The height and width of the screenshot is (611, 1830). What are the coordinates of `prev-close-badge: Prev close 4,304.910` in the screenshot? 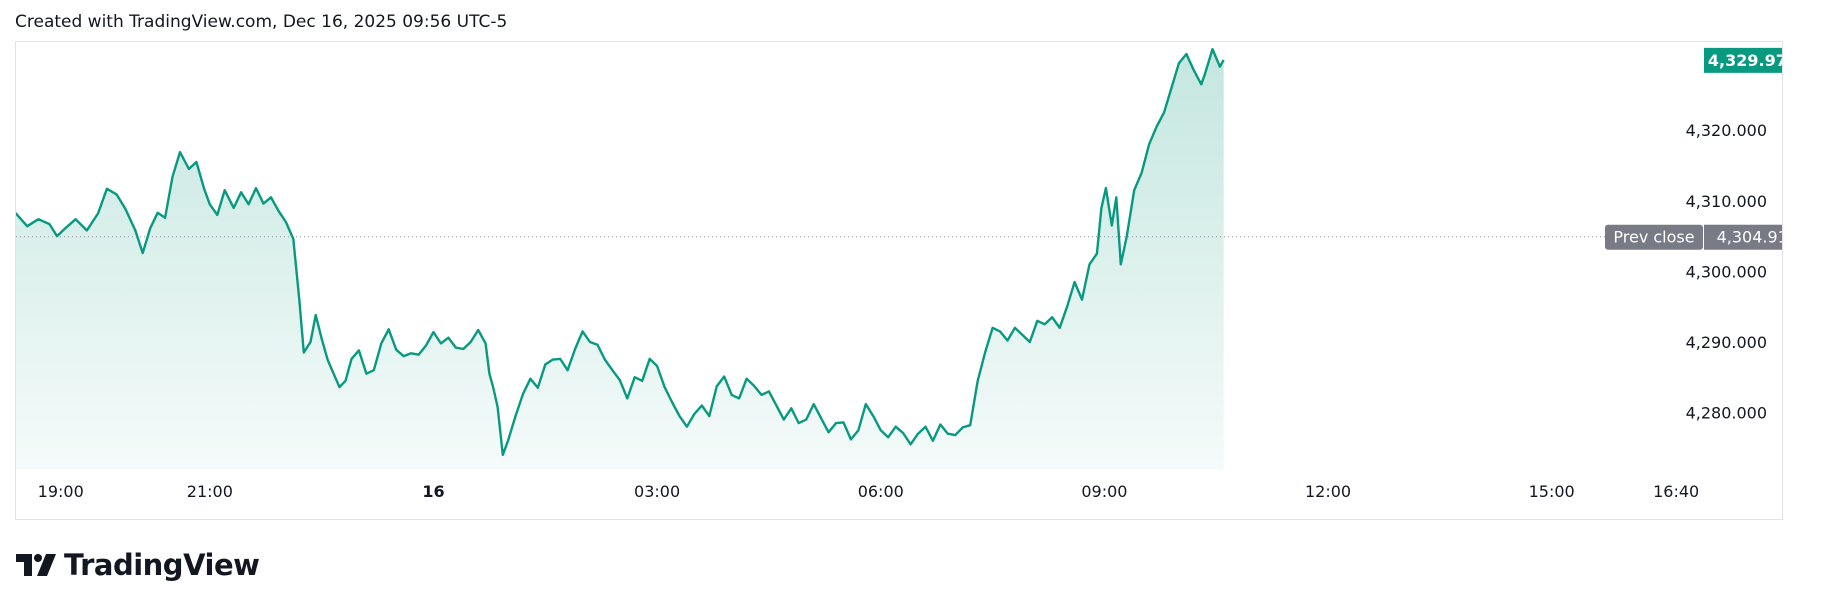 It's located at (1693, 237).